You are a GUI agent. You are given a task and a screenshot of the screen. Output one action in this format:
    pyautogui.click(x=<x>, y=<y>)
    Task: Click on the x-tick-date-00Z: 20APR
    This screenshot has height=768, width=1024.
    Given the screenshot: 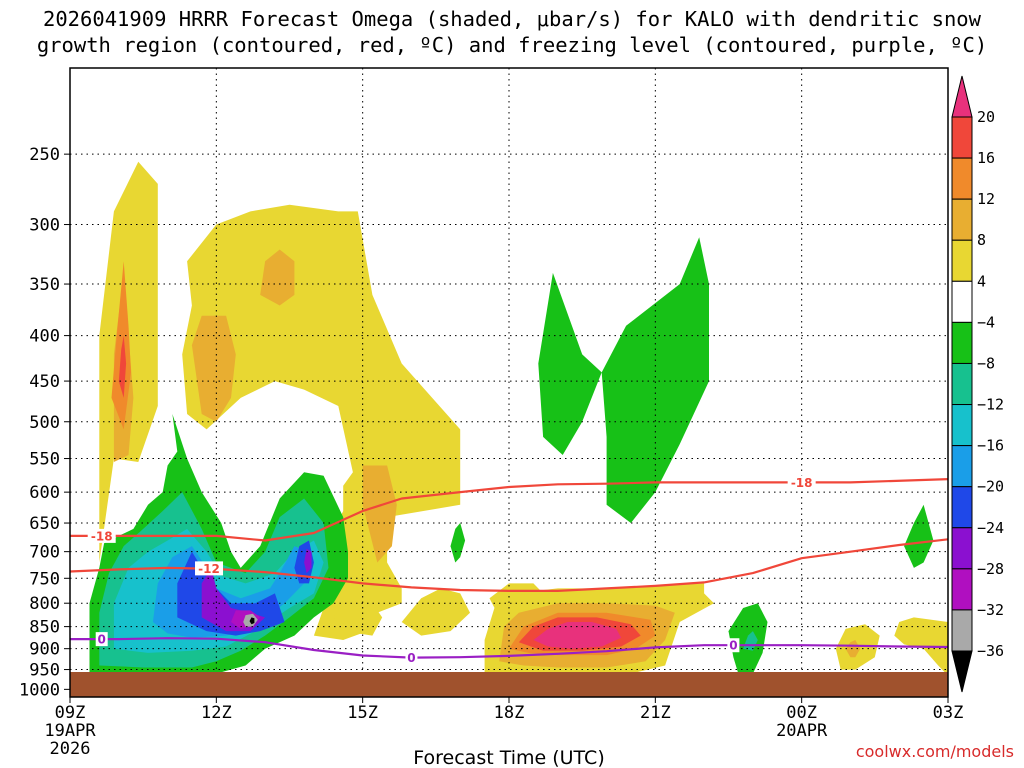 What is the action you would take?
    pyautogui.click(x=802, y=731)
    